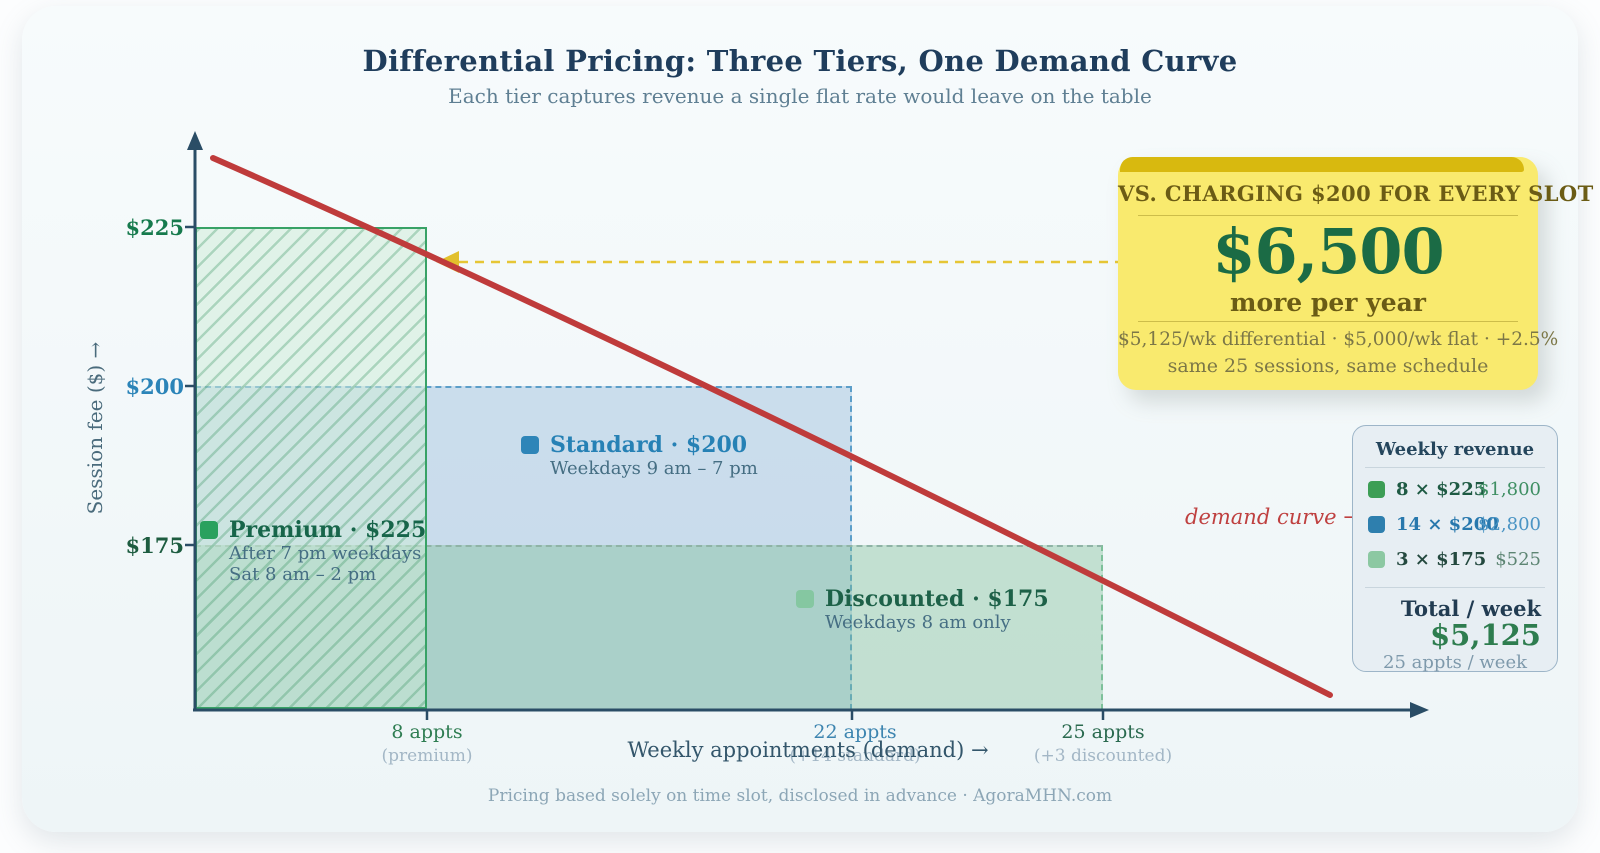 The height and width of the screenshot is (853, 1600). I want to click on premium-tier-detail-1: After 7 pm weekdays, so click(325, 553).